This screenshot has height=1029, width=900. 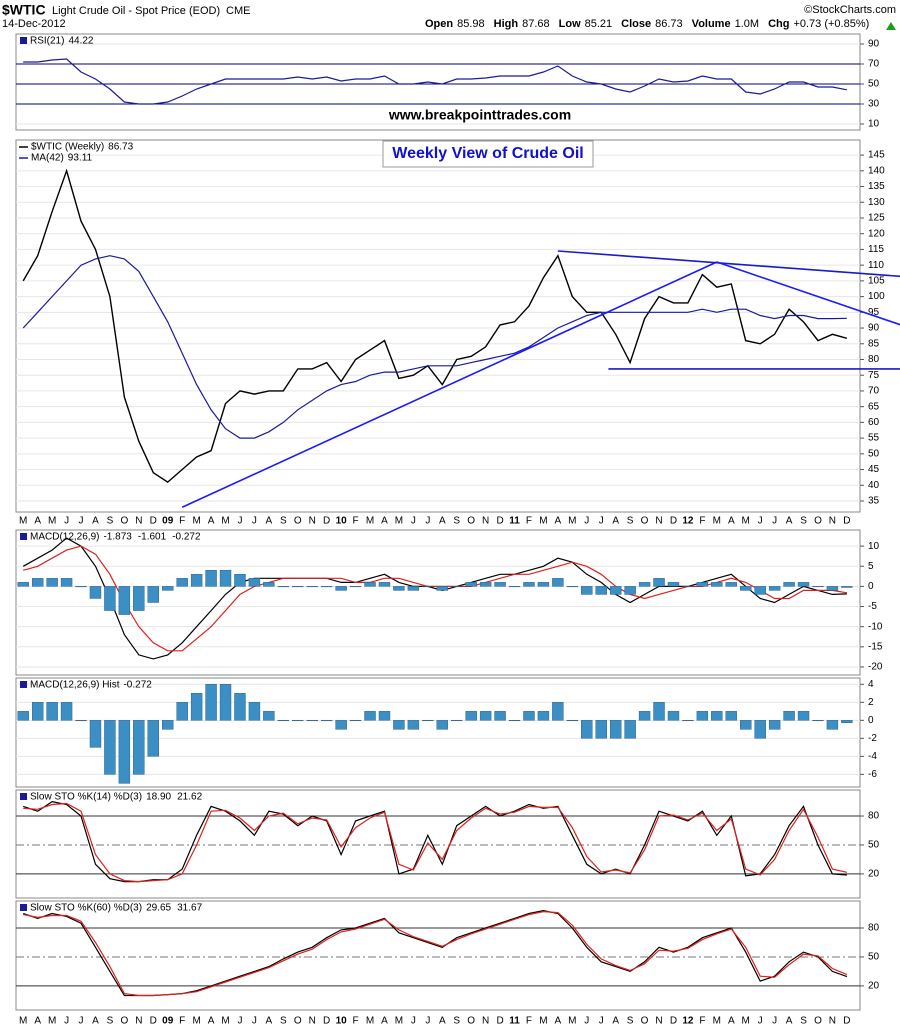 I want to click on y-tick-label: -6, so click(x=872, y=774).